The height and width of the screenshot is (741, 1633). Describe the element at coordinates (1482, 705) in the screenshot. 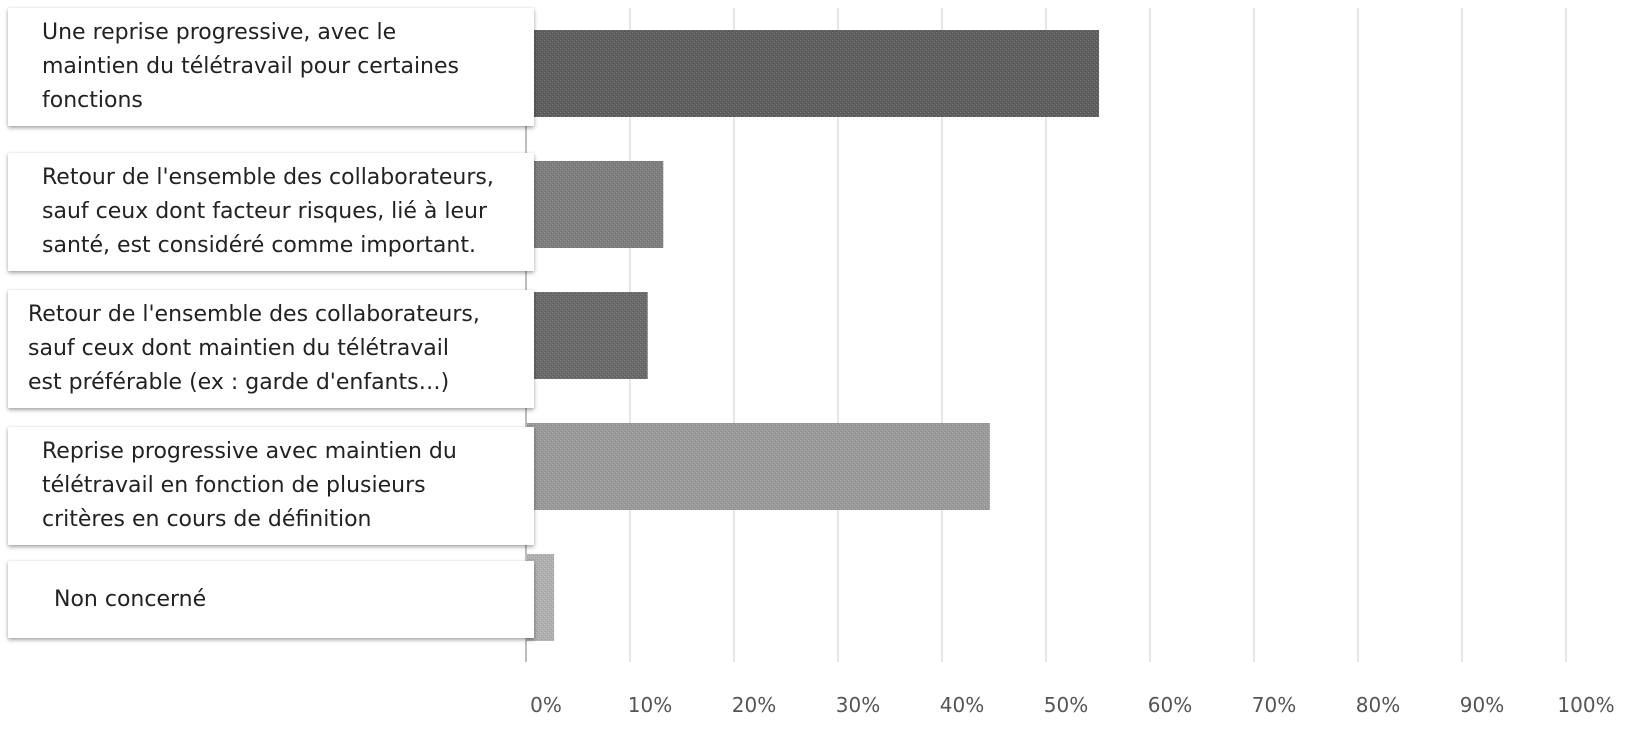

I see `x-tick-label: 90%` at that location.